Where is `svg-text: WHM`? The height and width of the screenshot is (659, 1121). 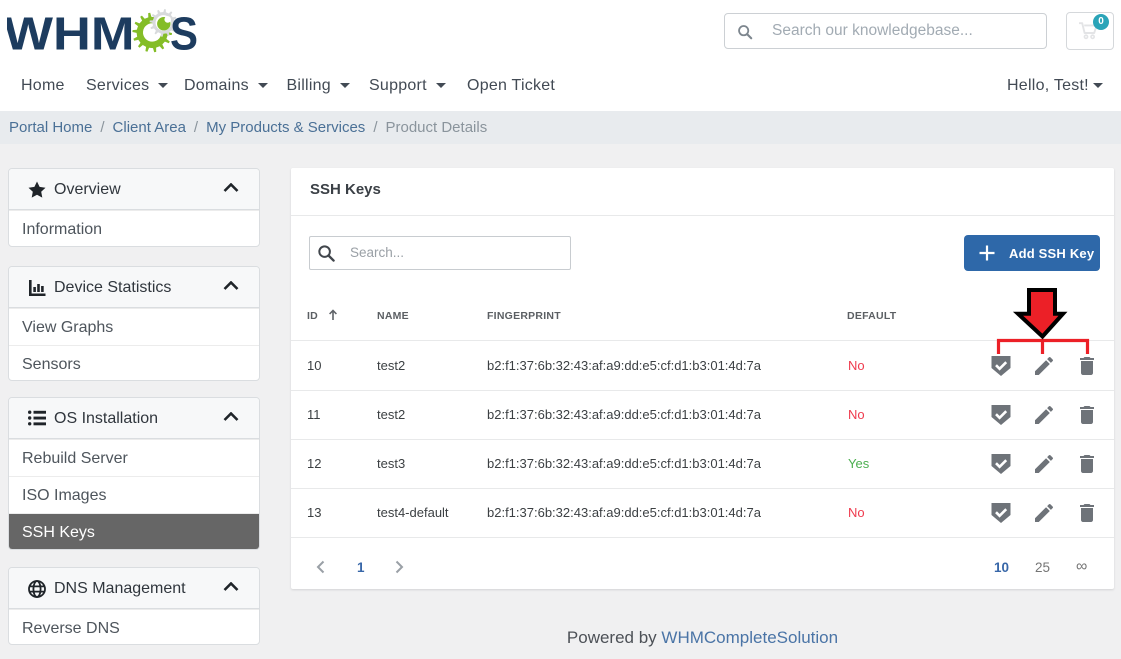
svg-text: WHM is located at coordinates (71, 33).